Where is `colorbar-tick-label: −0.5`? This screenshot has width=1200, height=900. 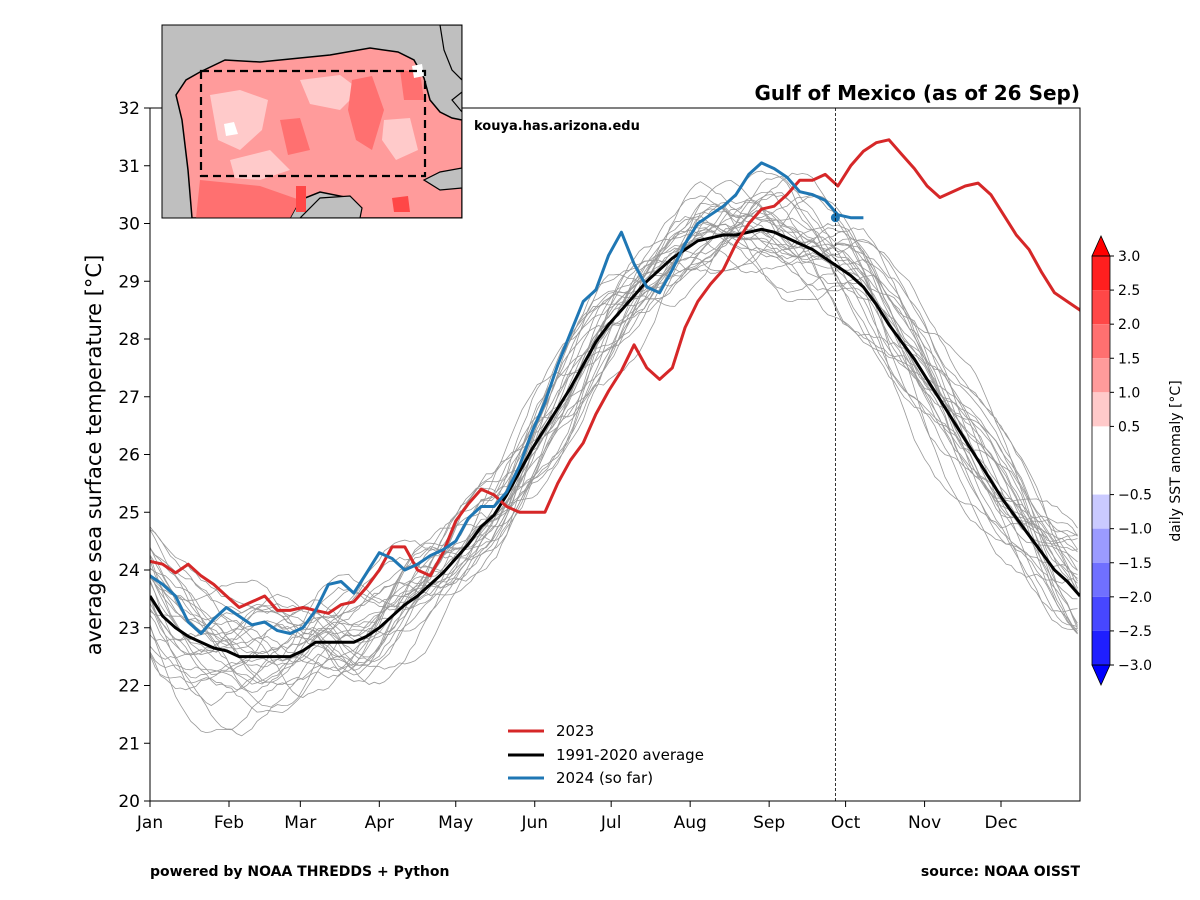 colorbar-tick-label: −0.5 is located at coordinates (1135, 496).